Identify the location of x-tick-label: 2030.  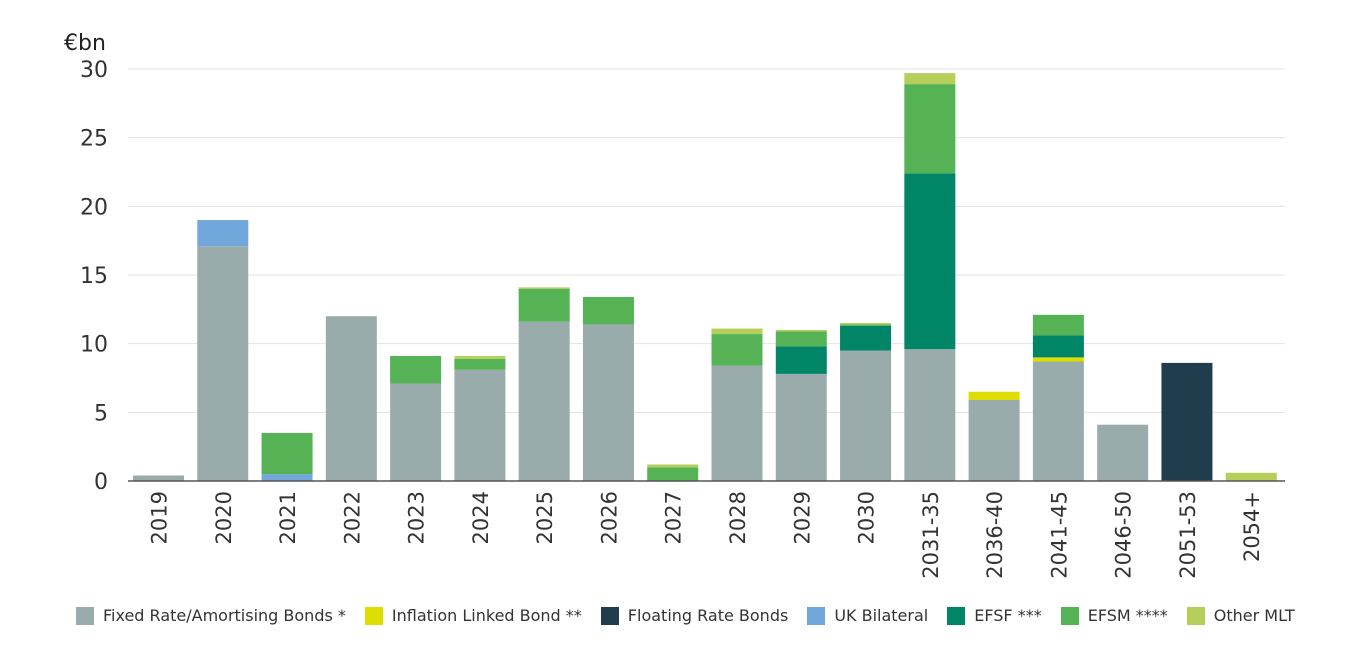
(867, 517).